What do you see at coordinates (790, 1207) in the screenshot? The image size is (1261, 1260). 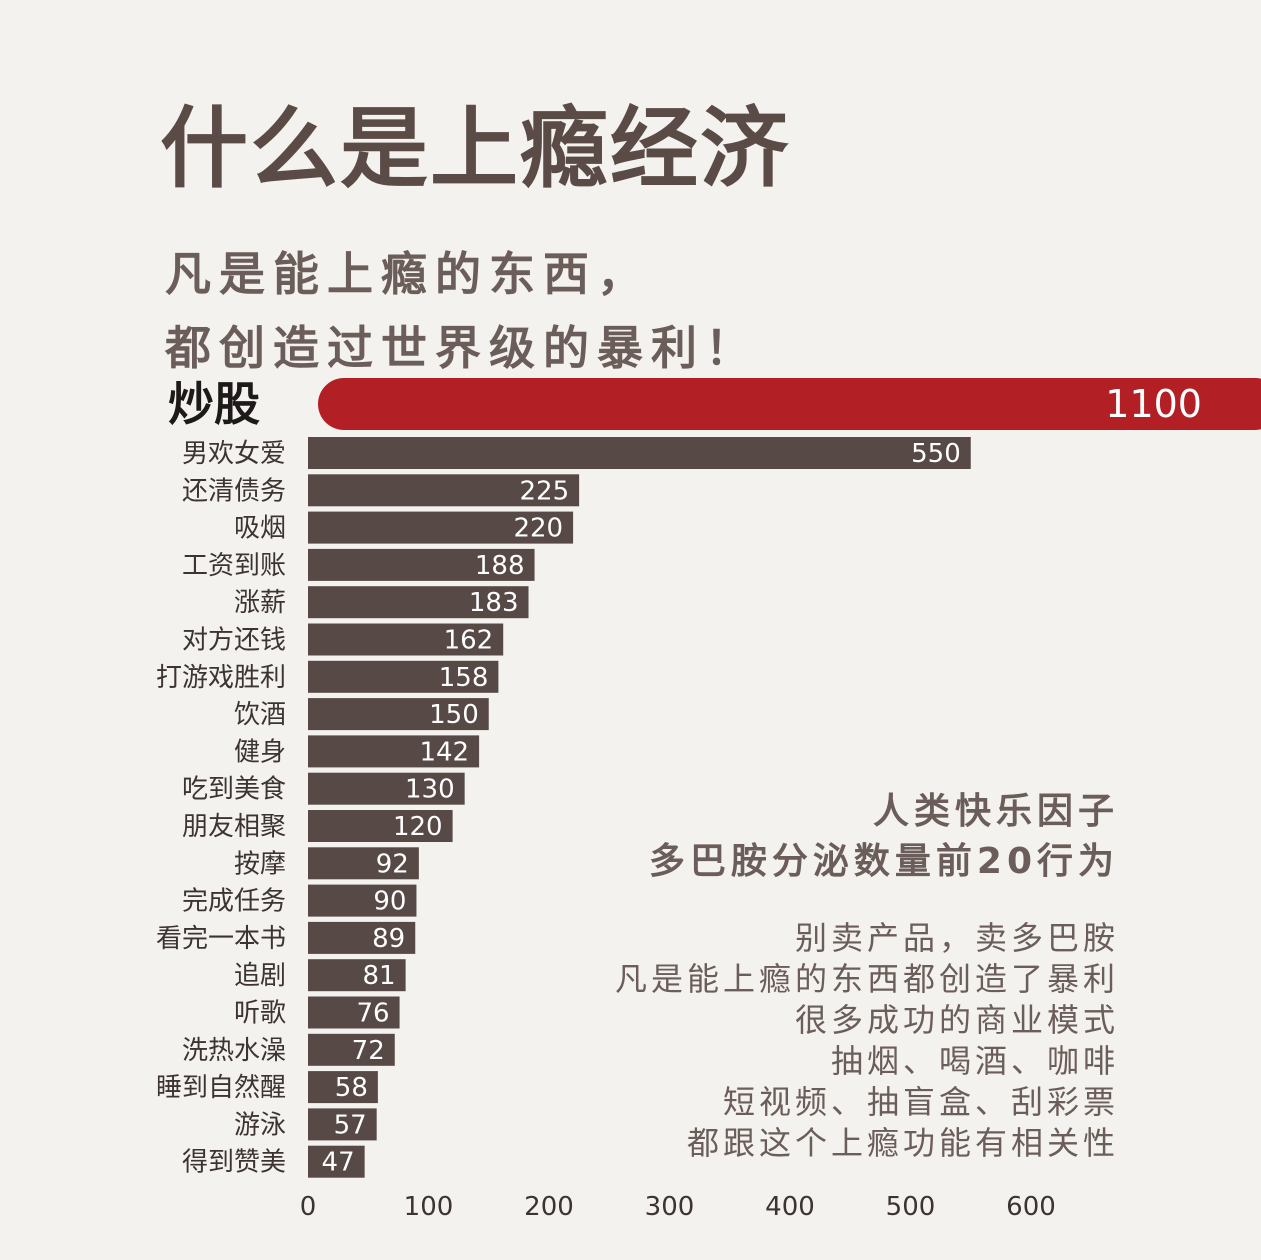 I see `x-tick-label: 400` at bounding box center [790, 1207].